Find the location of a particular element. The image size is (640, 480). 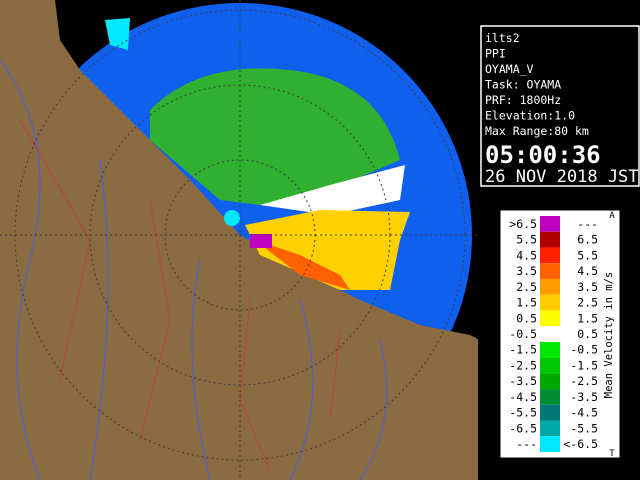

legend-low: 0.5 is located at coordinates (526, 318).